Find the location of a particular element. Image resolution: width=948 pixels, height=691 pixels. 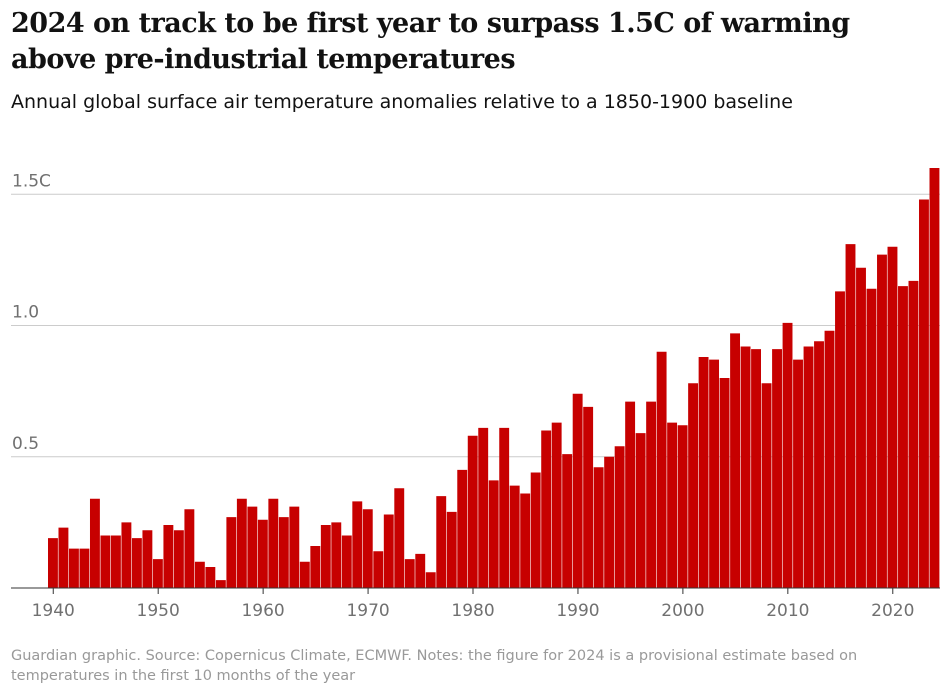

bar-1979 is located at coordinates (462, 528).